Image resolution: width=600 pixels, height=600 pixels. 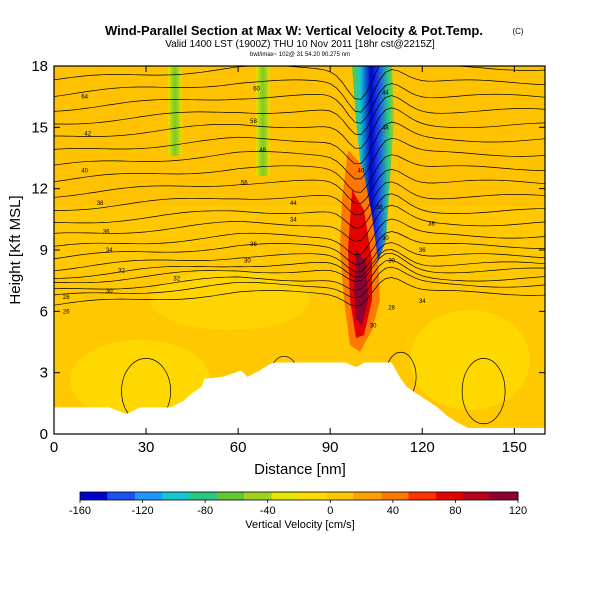 I want to click on colorbar-ticks: -160 -120 -80 -40 0 40 80 120, so click(x=298, y=508).